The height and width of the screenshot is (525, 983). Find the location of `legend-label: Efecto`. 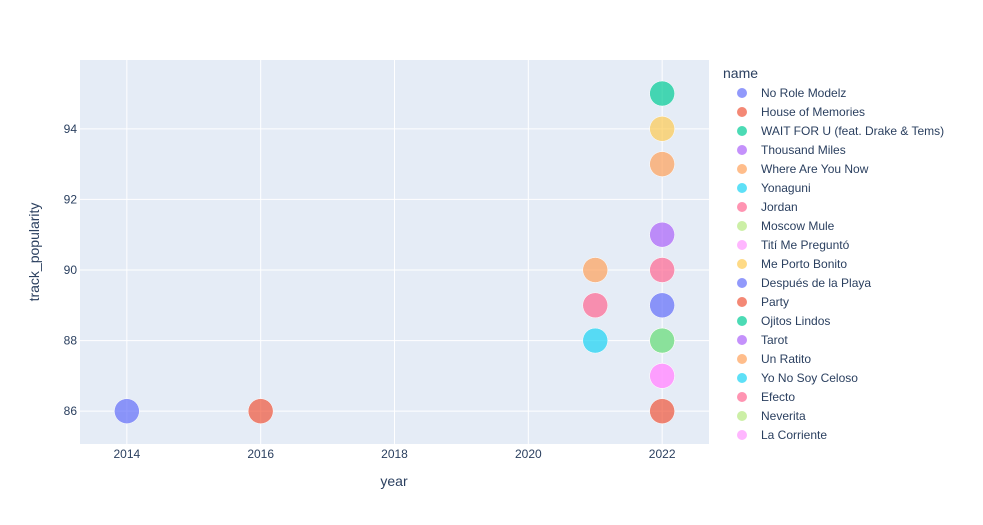

legend-label: Efecto is located at coordinates (778, 397).